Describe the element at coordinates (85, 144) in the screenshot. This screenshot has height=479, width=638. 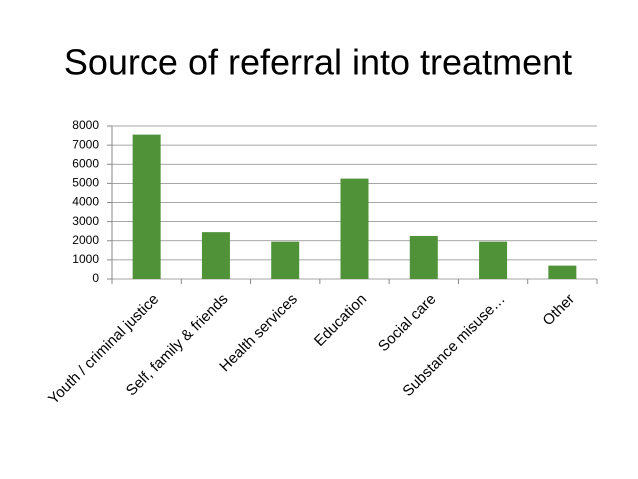
I see `y-tick-label: 7000` at that location.